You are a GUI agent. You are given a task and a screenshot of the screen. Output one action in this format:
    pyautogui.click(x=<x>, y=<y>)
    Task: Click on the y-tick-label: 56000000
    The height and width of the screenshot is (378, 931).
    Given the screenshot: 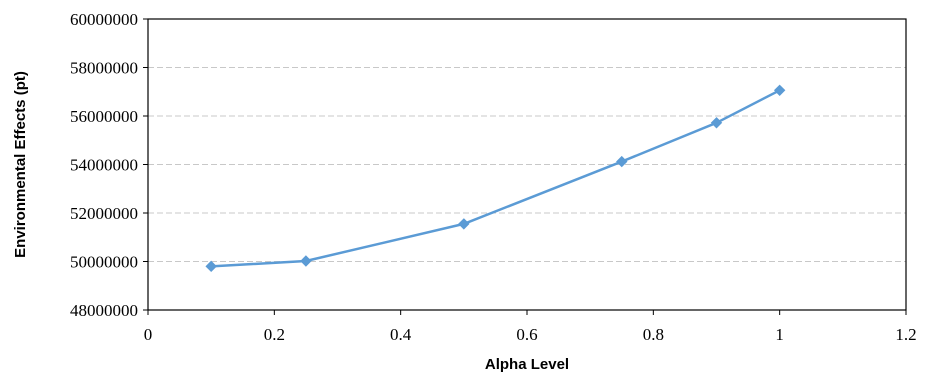 What is the action you would take?
    pyautogui.click(x=104, y=116)
    